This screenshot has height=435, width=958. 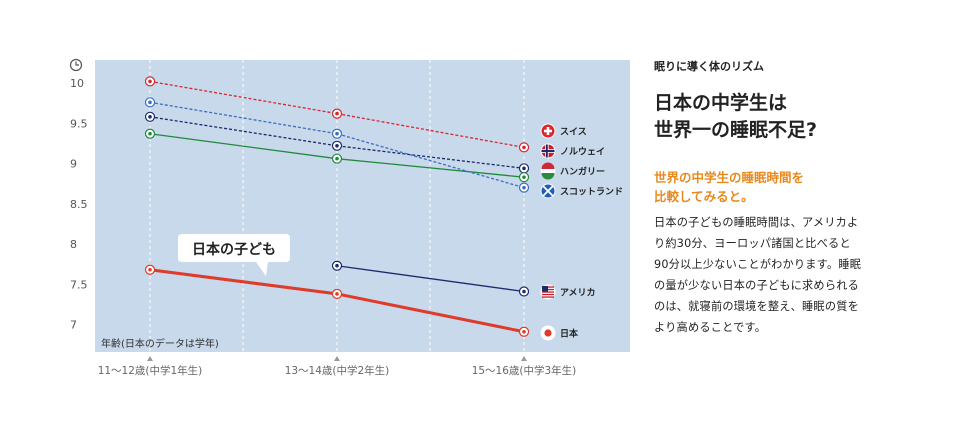 I want to click on y-tick-label: 7.5, so click(x=79, y=284).